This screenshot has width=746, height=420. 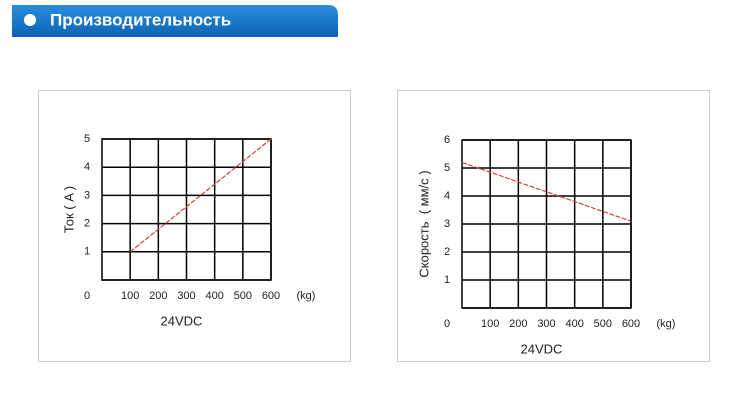 What do you see at coordinates (447, 140) in the screenshot?
I see `y-tick-label: 6` at bounding box center [447, 140].